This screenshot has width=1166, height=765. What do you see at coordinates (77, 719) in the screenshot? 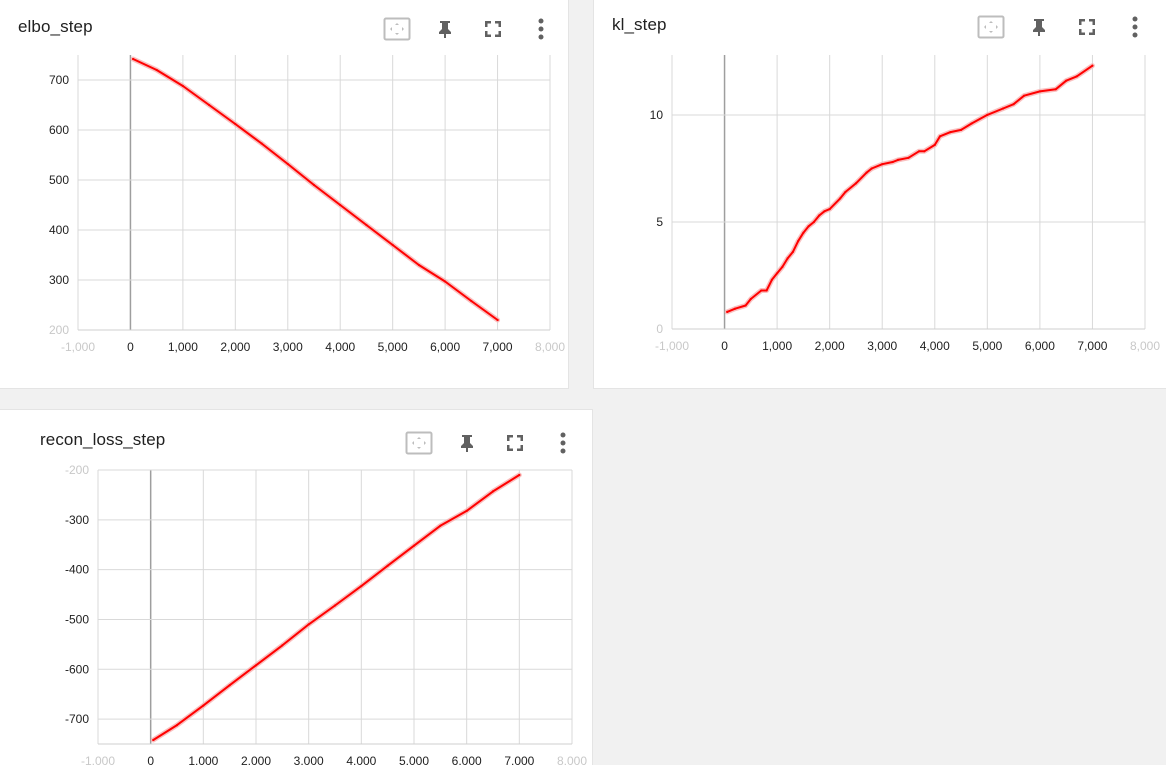
I see `y-tick-label: -700` at bounding box center [77, 719].